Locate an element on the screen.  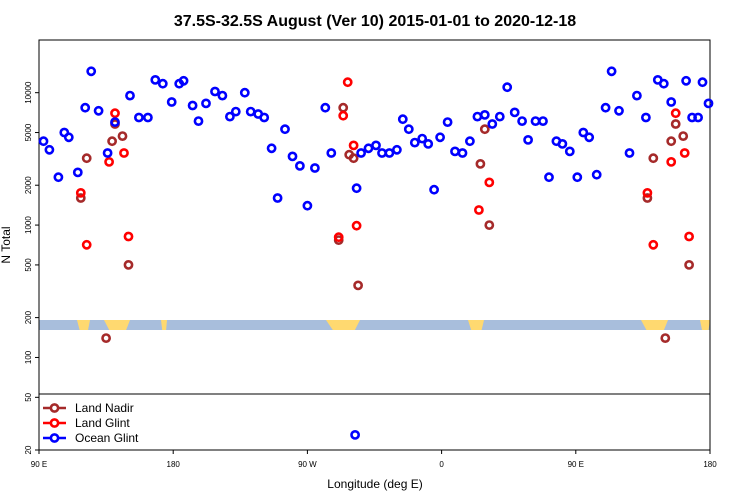
y-tick-label: 20 is located at coordinates (28, 449).